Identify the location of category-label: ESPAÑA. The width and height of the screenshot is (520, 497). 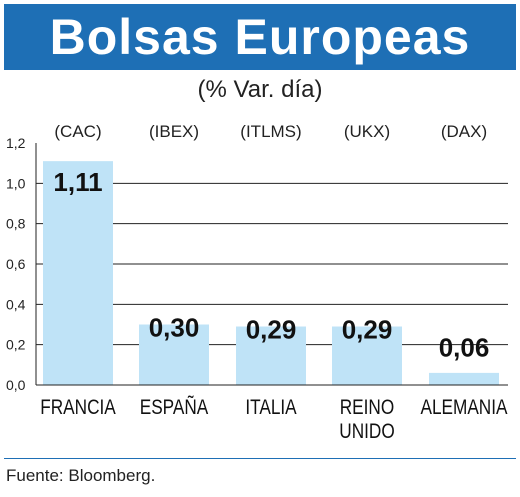
(174, 407).